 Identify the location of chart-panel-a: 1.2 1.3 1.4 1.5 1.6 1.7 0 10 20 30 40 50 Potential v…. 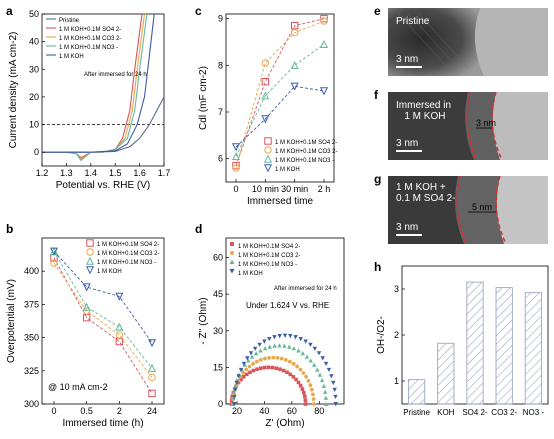
(89, 100).